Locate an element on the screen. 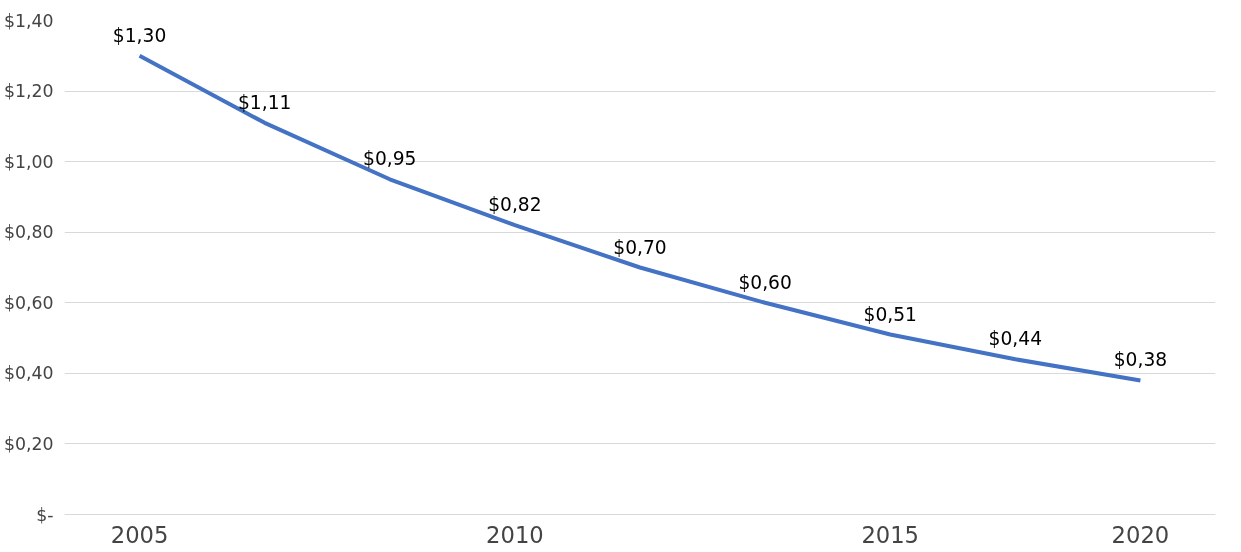 This screenshot has width=1241, height=552. data-label: $0,82 is located at coordinates (515, 205).